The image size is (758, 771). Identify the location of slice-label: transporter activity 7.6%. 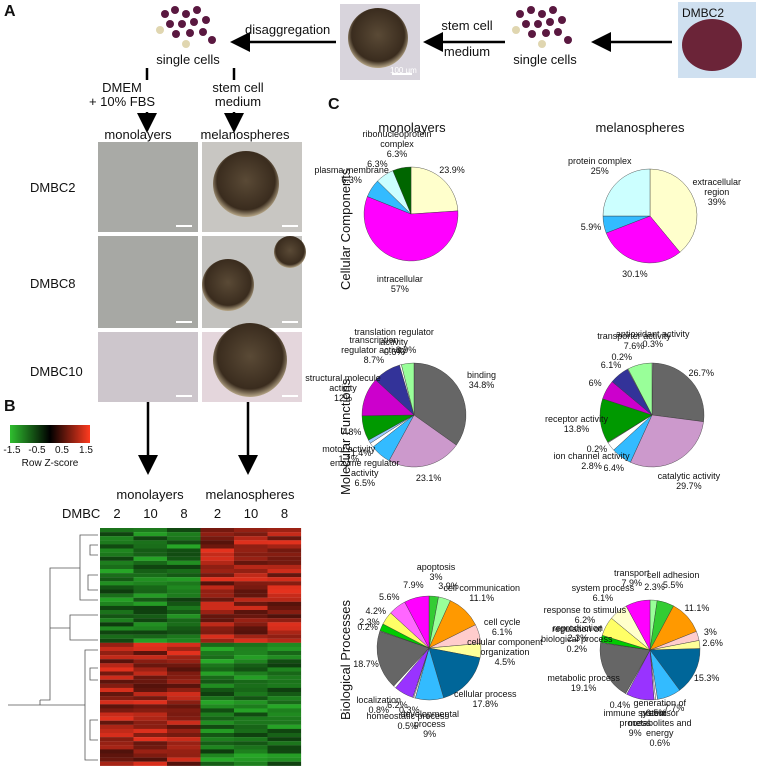
(634, 341).